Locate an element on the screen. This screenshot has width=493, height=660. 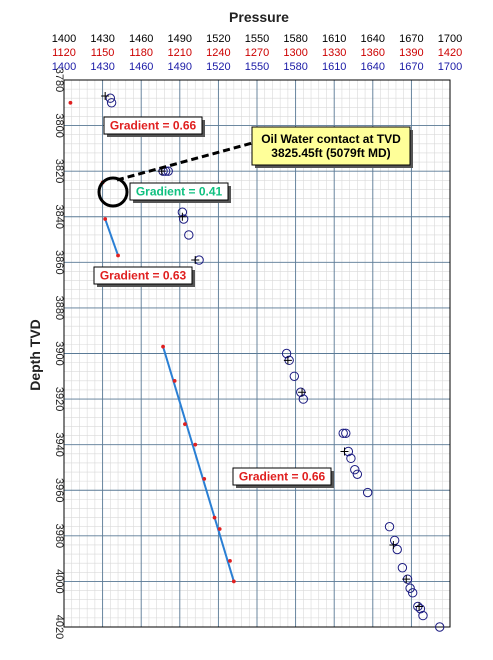
gradient-label-2: Gradient = 0.41 is located at coordinates (180, 192).